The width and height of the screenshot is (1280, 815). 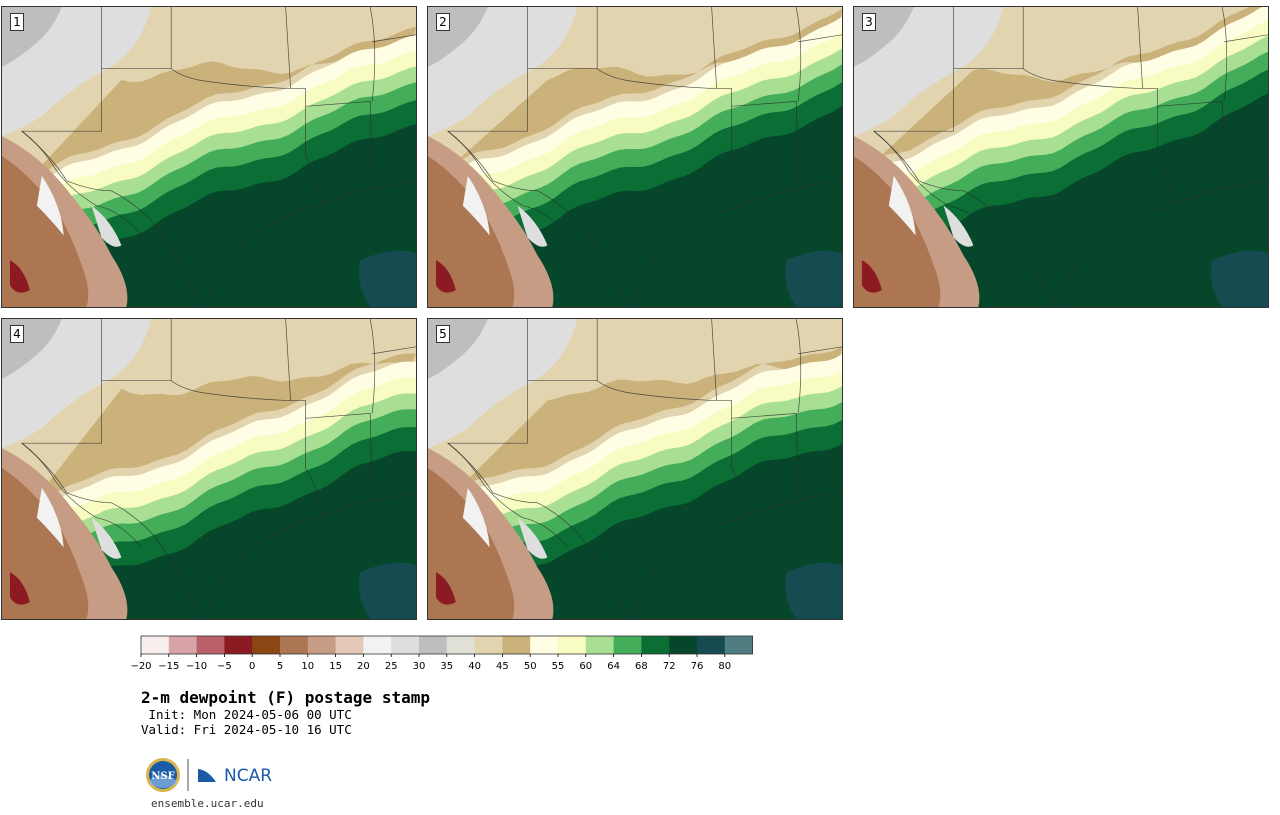 What do you see at coordinates (558, 666) in the screenshot?
I see `colorbar-tick-label: 55` at bounding box center [558, 666].